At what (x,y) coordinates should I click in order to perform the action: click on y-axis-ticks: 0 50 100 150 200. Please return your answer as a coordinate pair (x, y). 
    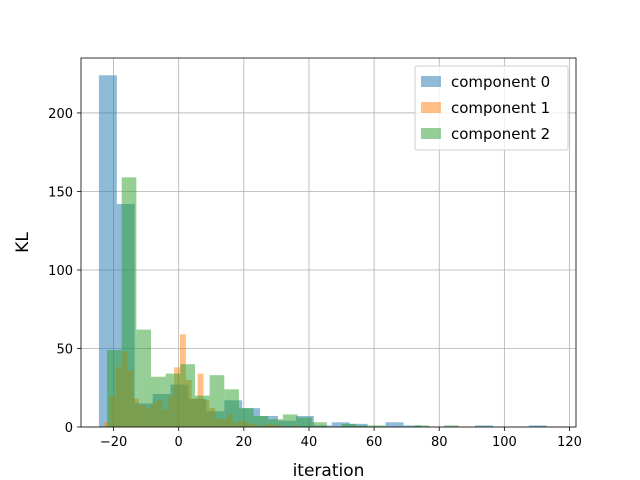
    Looking at the image, I should click on (64, 271).